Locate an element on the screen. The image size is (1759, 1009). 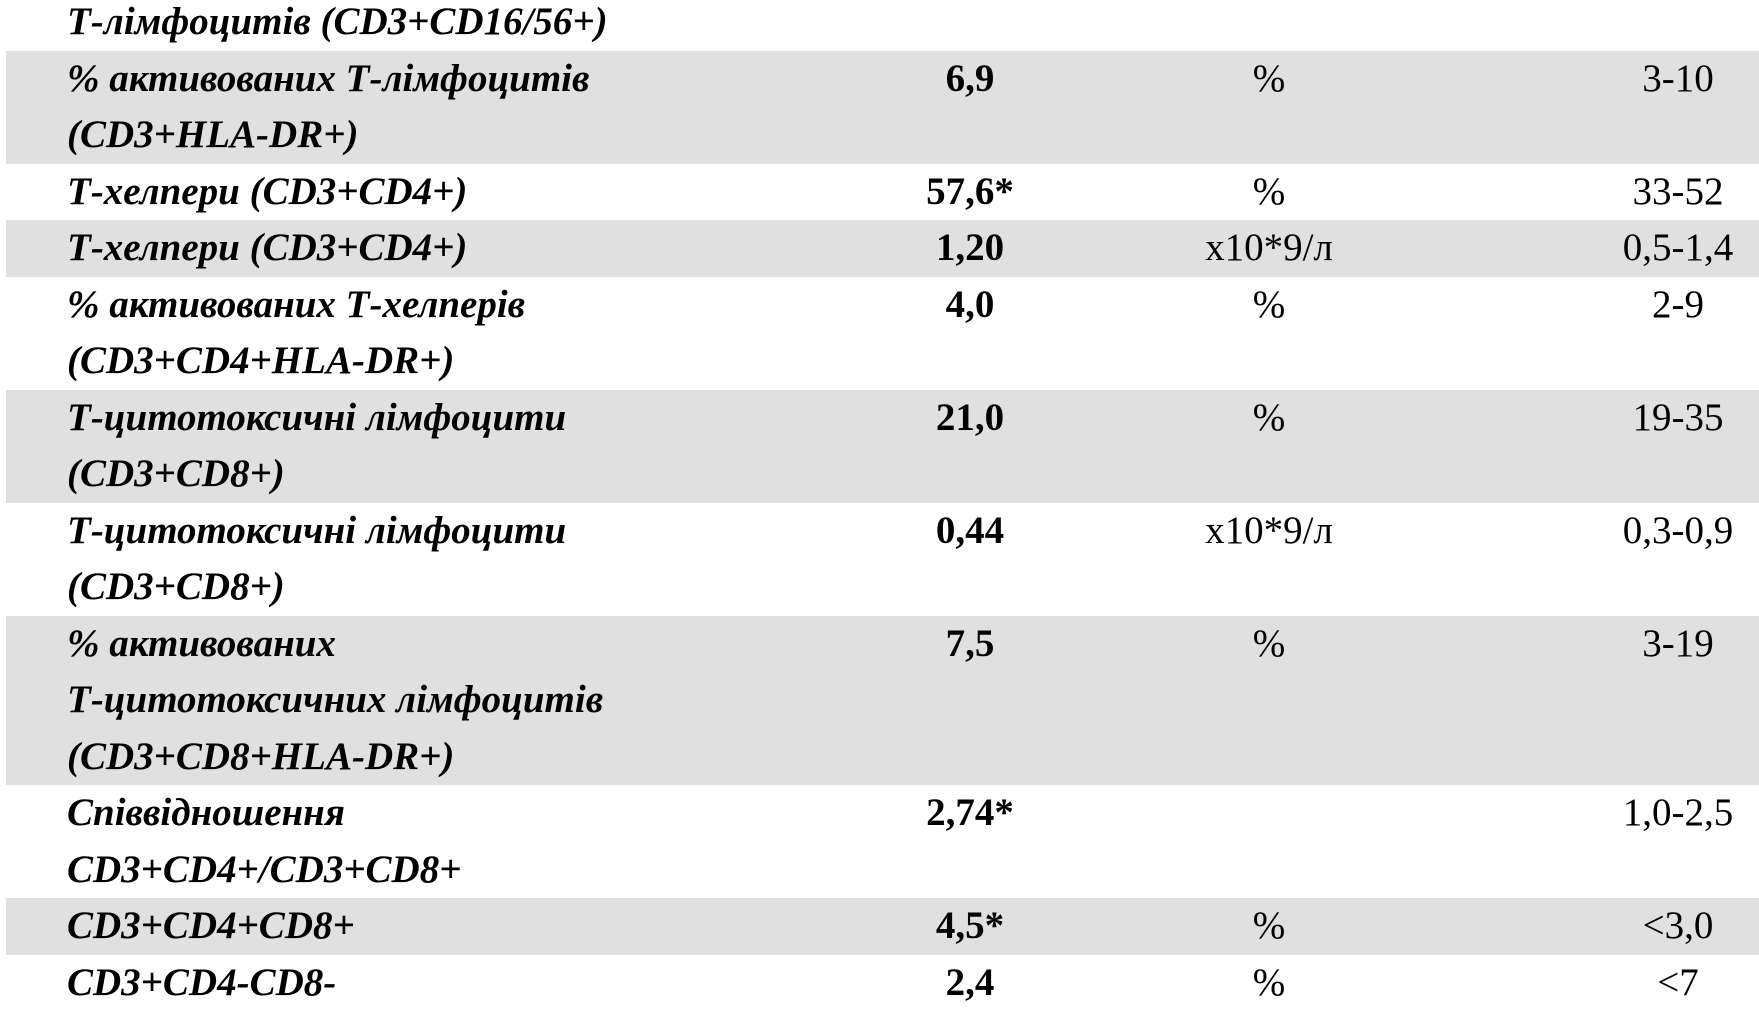
table-row: CD3+CD4+CD8+ 4,5*% <3,0 is located at coordinates (882, 926).